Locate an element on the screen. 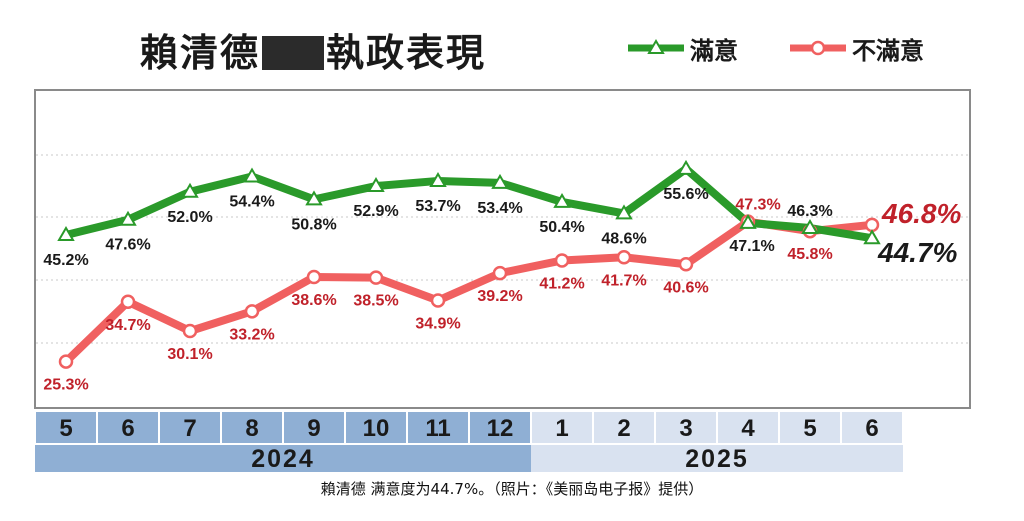 This screenshot has width=1024, height=521. satisfied-data-label: 52.9% is located at coordinates (375, 211).